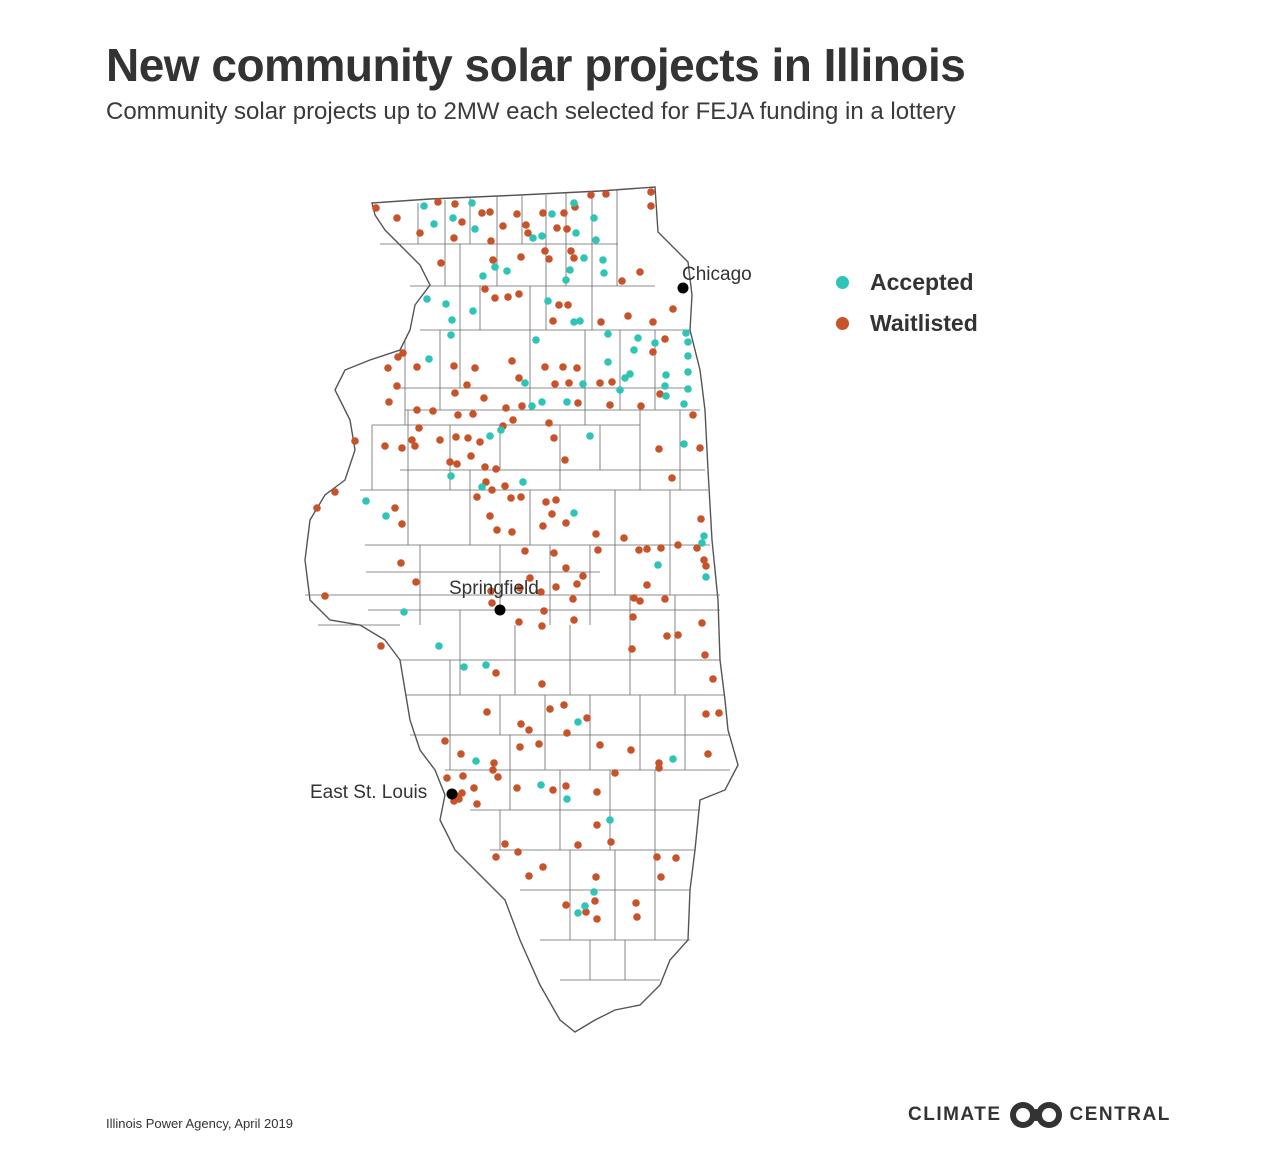 This screenshot has width=1263, height=1171. I want to click on city-label-springfield: Springfield, so click(494, 588).